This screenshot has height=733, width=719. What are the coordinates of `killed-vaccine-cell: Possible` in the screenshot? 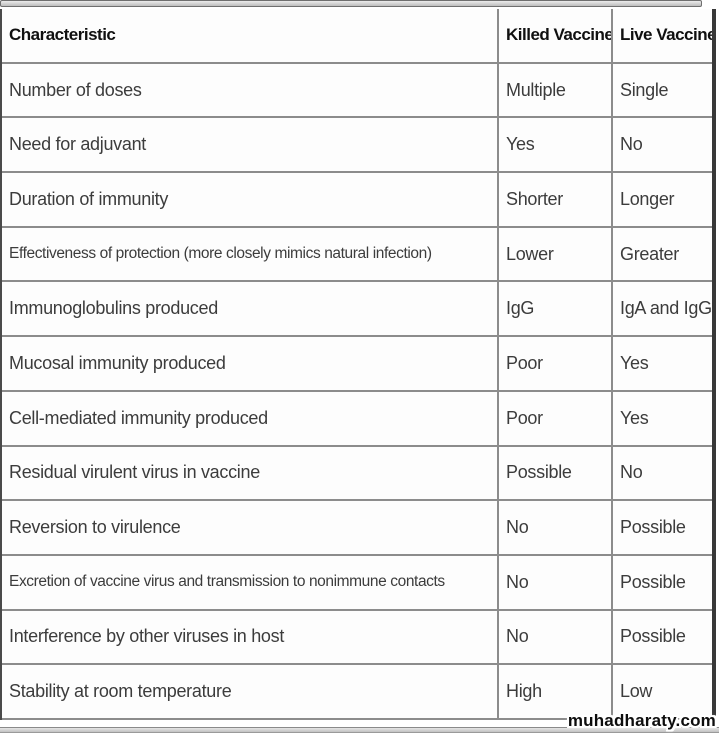 It's located at (556, 474).